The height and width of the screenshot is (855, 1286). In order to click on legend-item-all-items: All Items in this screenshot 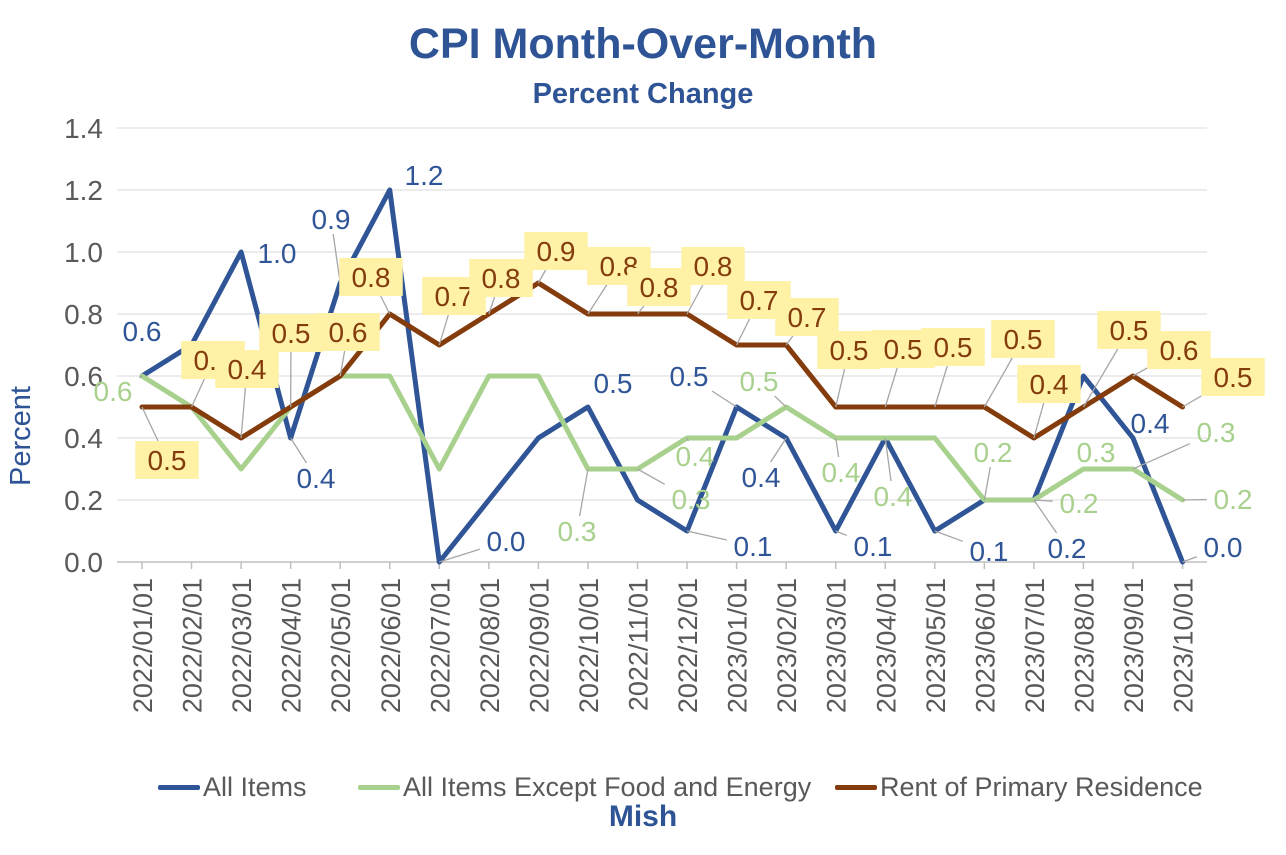, I will do `click(232, 787)`.